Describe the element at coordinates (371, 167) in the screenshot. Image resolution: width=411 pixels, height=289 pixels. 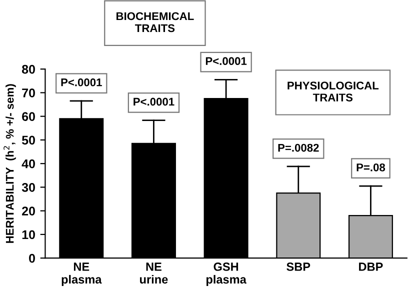
I see `annotation: P=.08` at that location.